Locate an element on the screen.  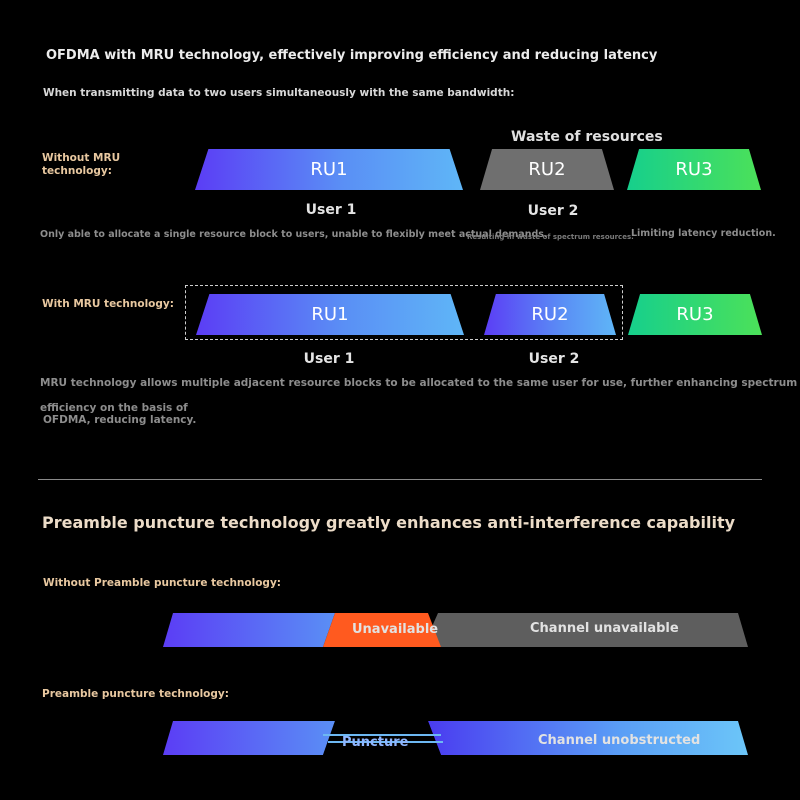
with-mru-note-line2: efficiency on the basis of is located at coordinates (114, 408).